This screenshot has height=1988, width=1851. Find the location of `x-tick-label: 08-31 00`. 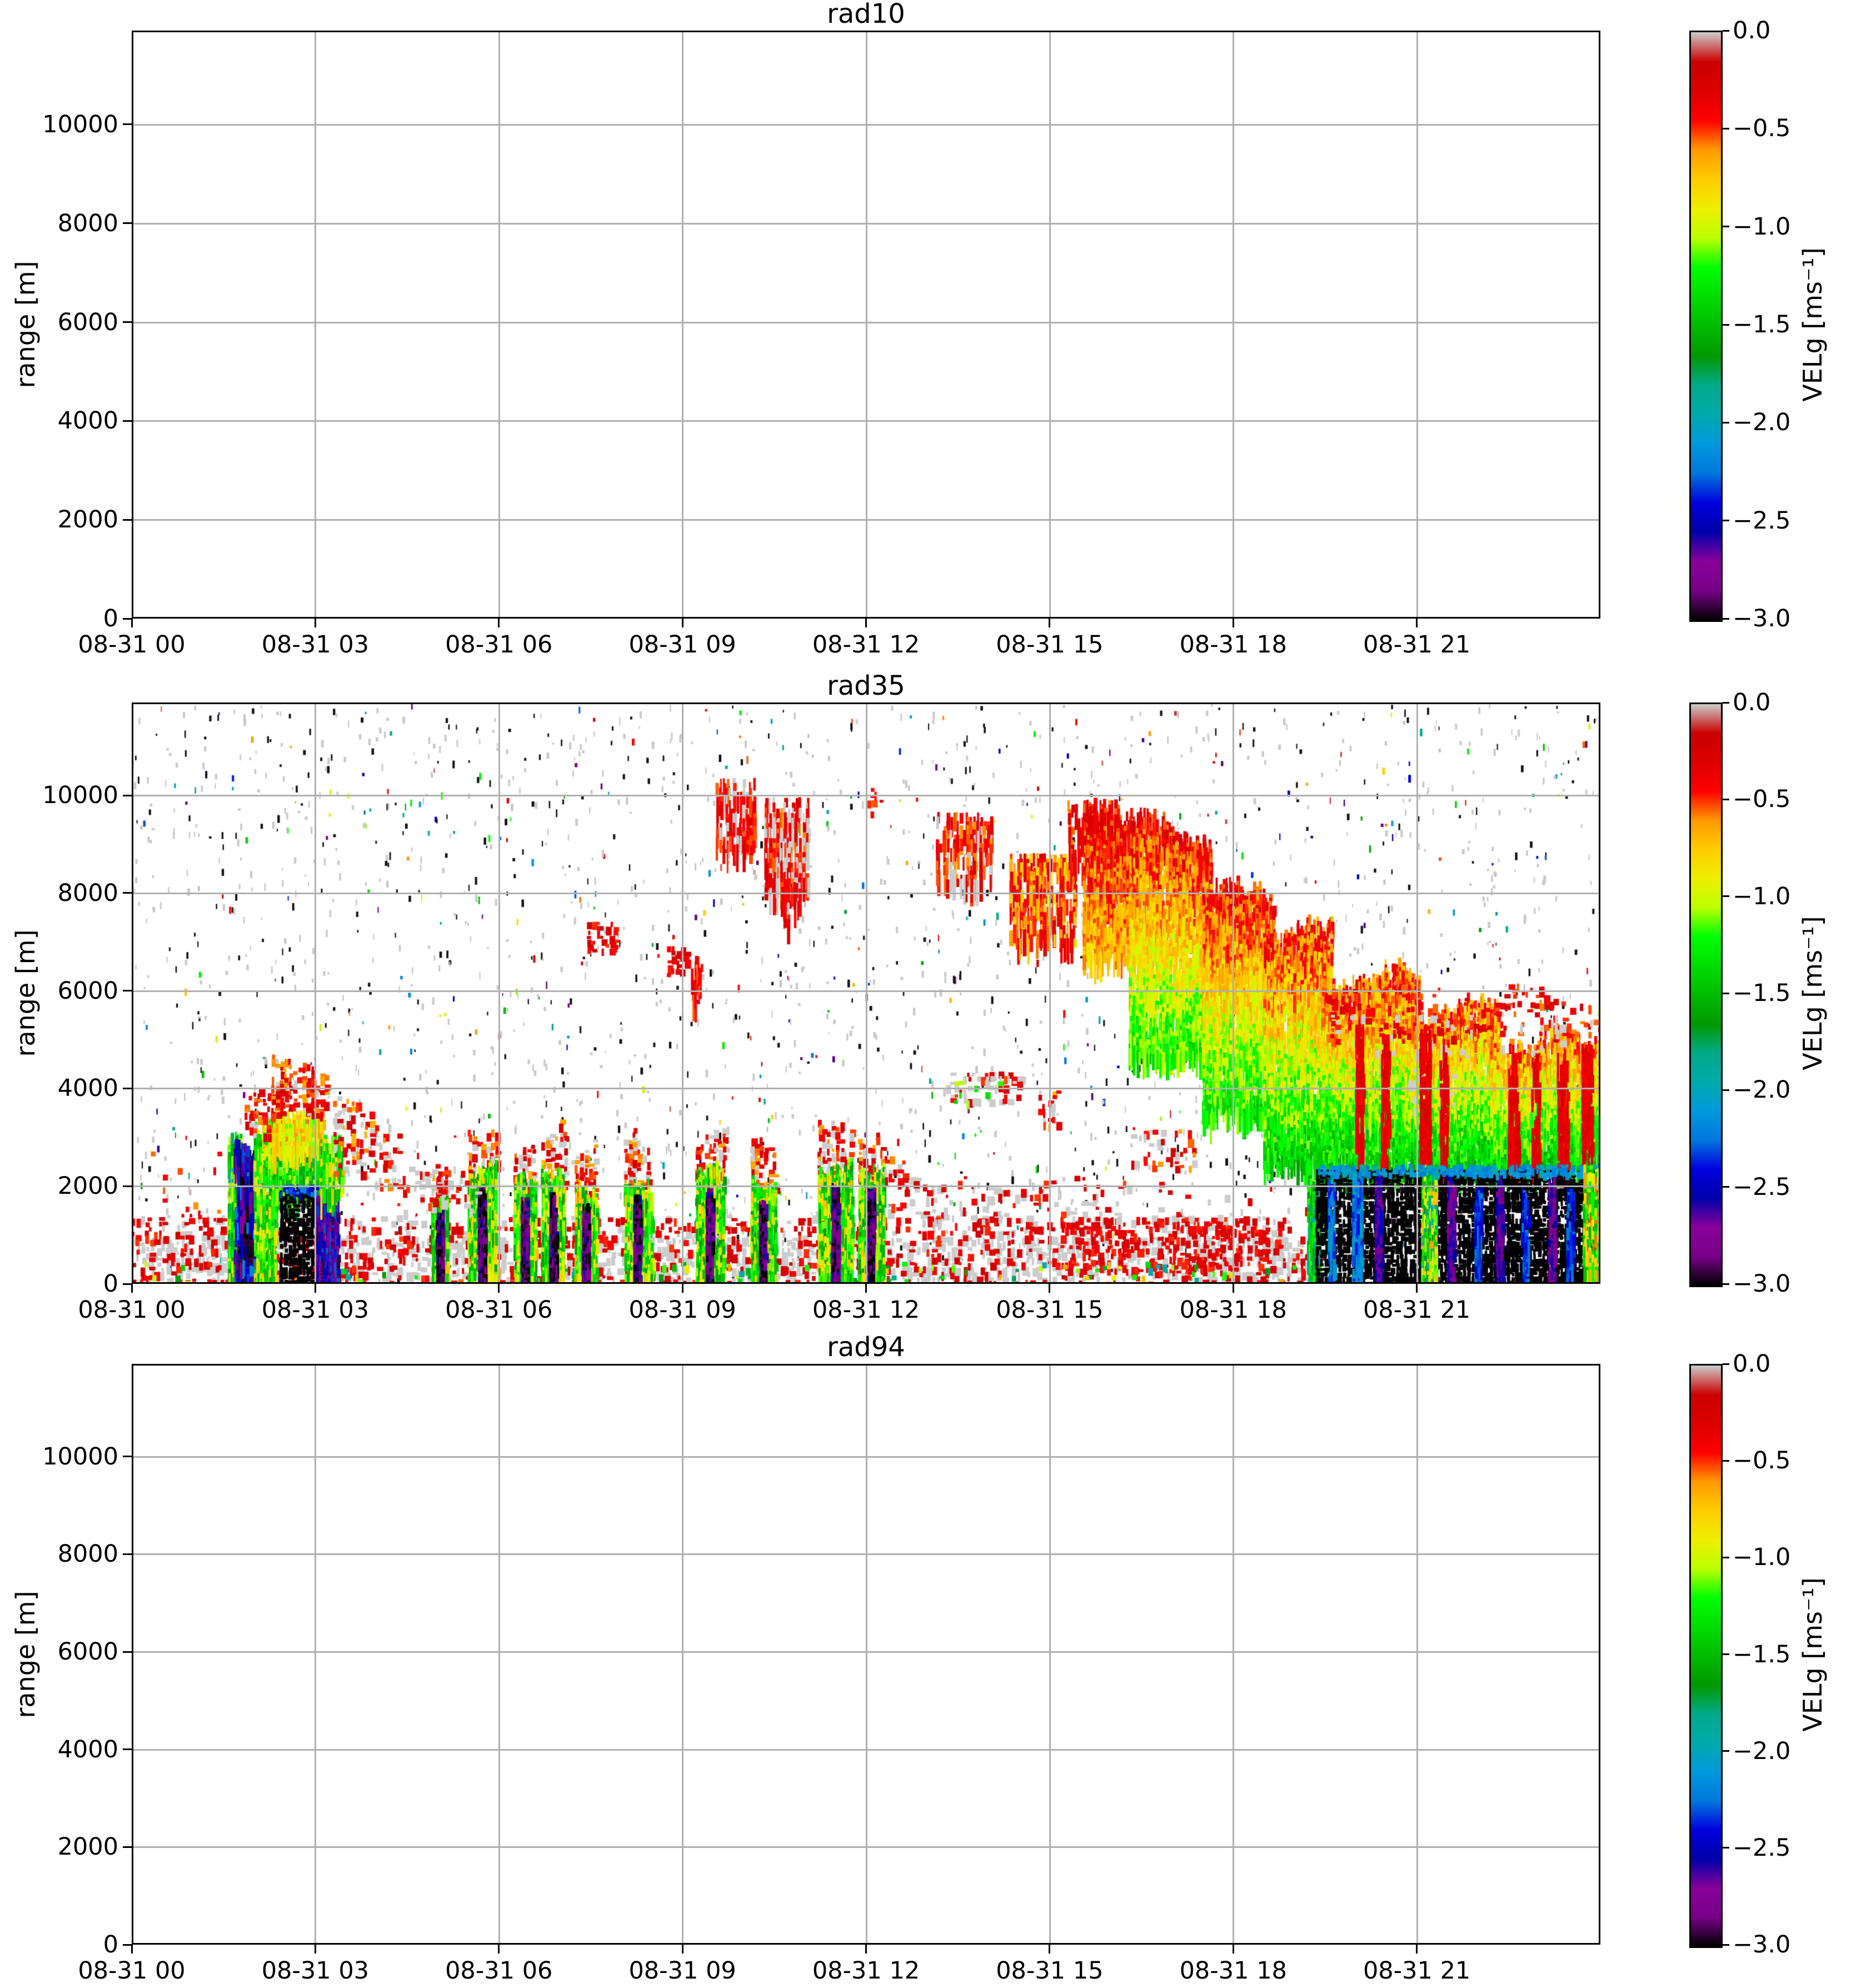

x-tick-label: 08-31 00 is located at coordinates (132, 1310).